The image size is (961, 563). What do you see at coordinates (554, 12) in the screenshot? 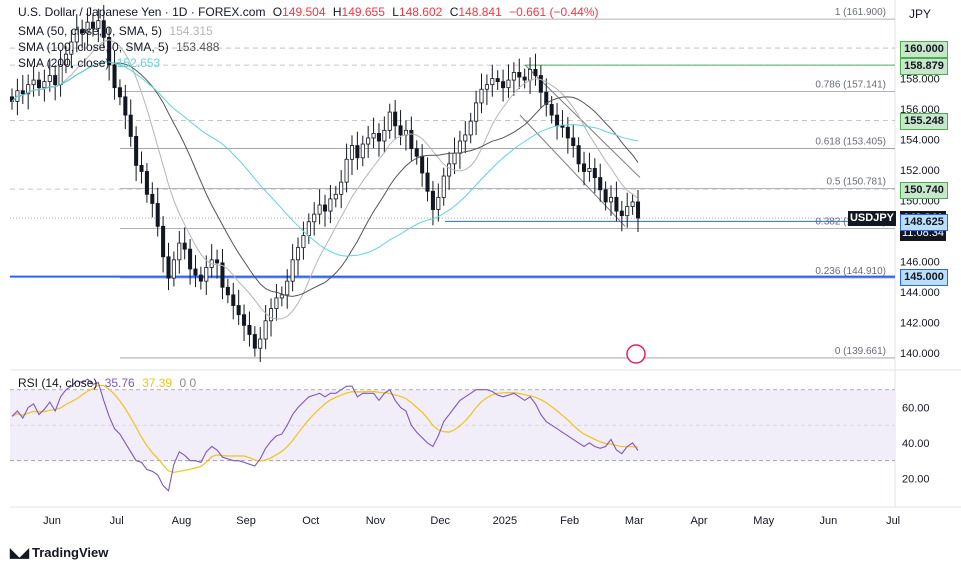
I see `change-value: −0.661 (−0.44%)` at bounding box center [554, 12].